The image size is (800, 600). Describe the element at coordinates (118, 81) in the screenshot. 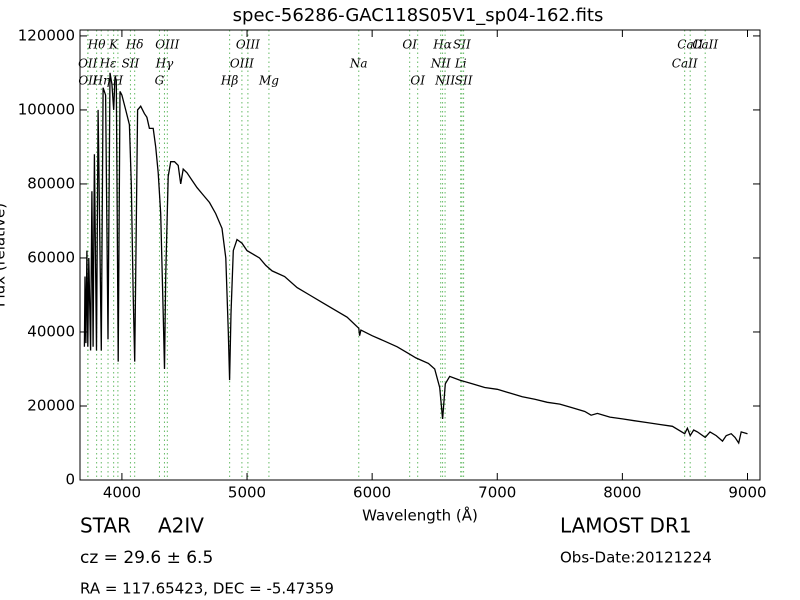

I see `annotation-label: H` at that location.